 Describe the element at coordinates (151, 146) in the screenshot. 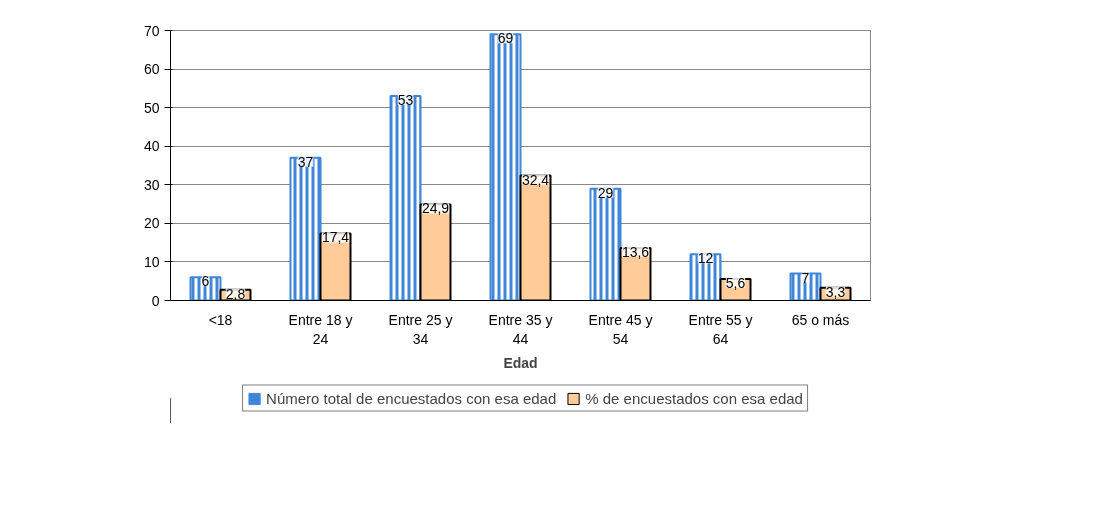

I see `y-tick-label: 40` at that location.